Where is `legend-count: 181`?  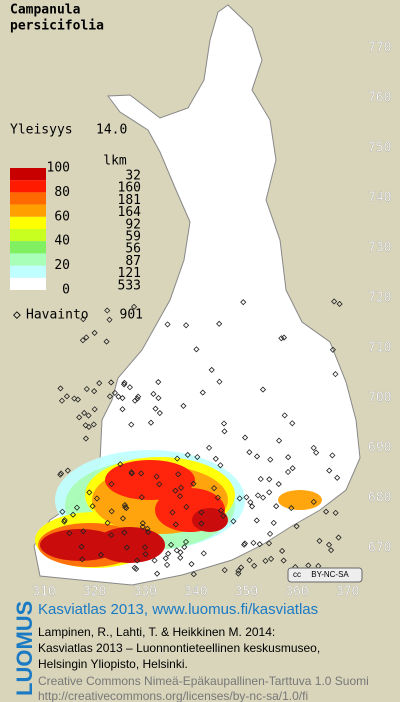
legend-count: 181 is located at coordinates (129, 200).